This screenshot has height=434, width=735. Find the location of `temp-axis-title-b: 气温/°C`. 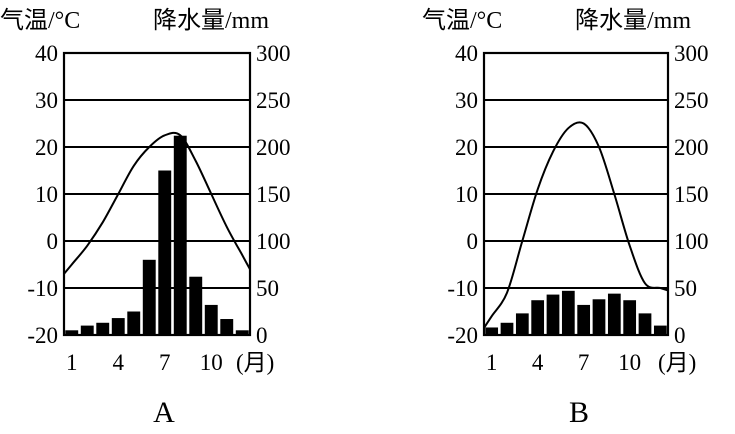

temp-axis-title-b: 气温/°C is located at coordinates (462, 20).